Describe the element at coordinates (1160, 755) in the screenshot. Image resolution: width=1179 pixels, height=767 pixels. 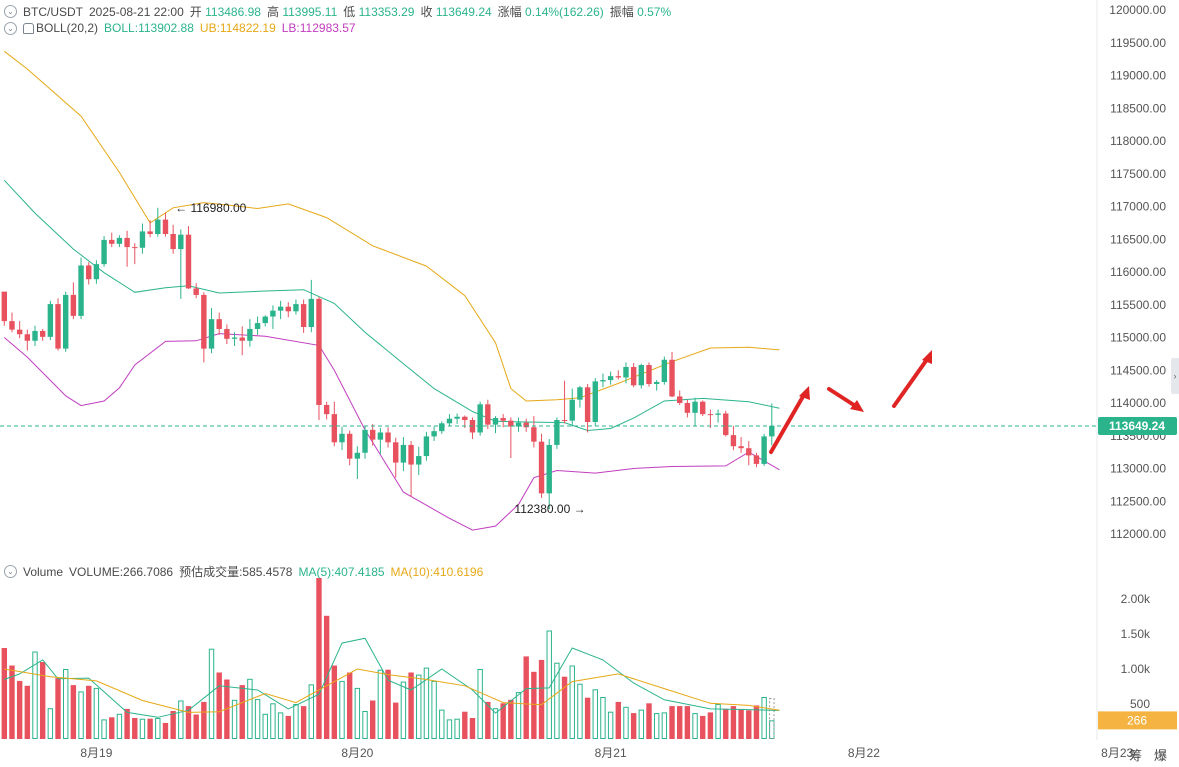
I see `liquidation-icon: 爆` at that location.